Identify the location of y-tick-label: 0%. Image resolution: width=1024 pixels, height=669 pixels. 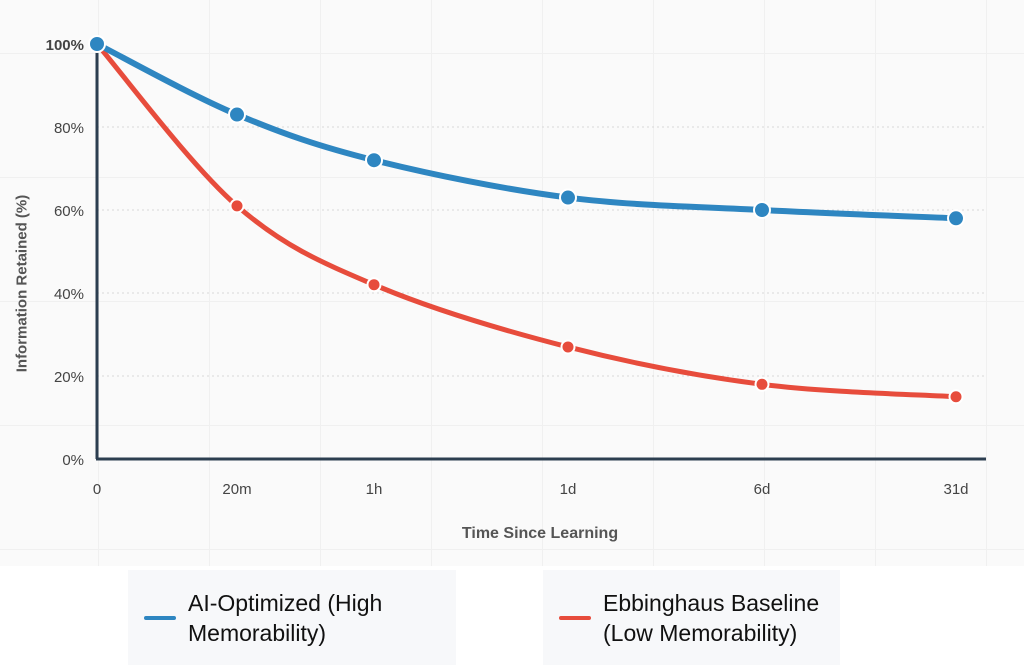
(73, 460).